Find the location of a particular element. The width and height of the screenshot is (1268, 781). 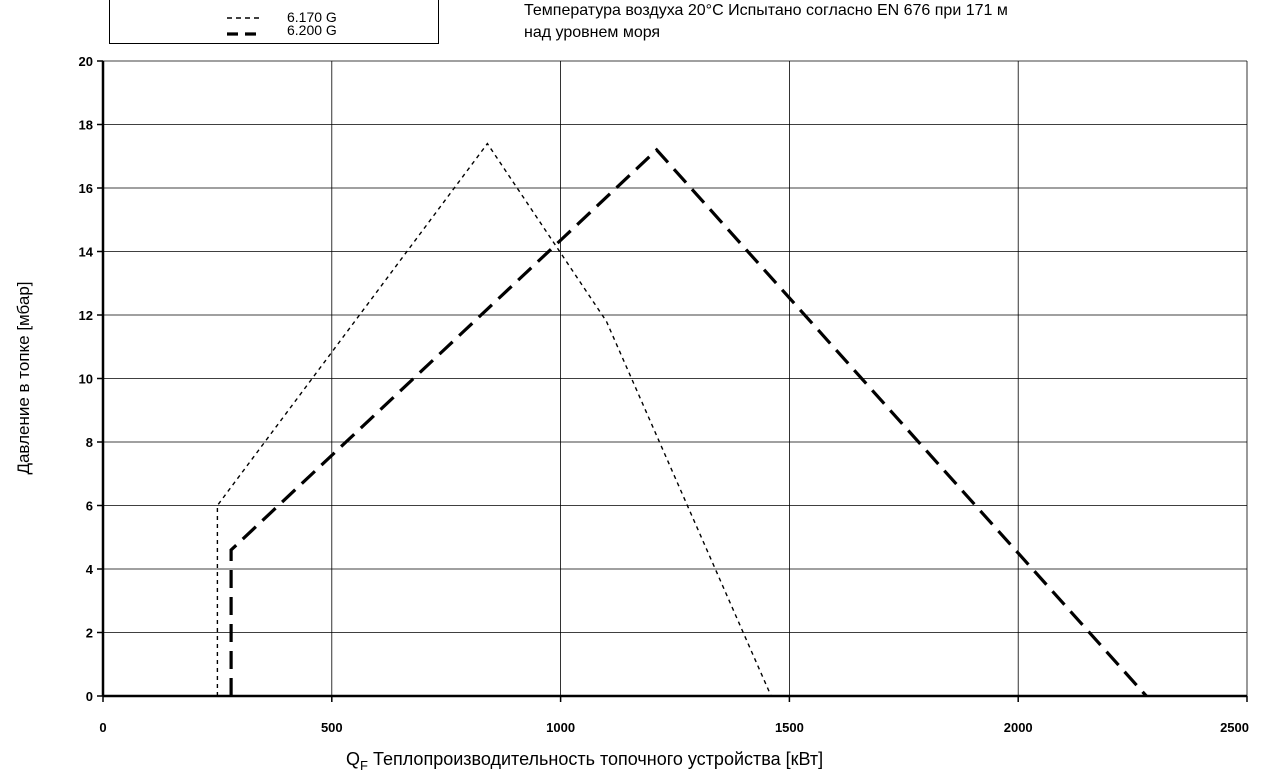

y-tick-label-0: 0 is located at coordinates (89, 696).